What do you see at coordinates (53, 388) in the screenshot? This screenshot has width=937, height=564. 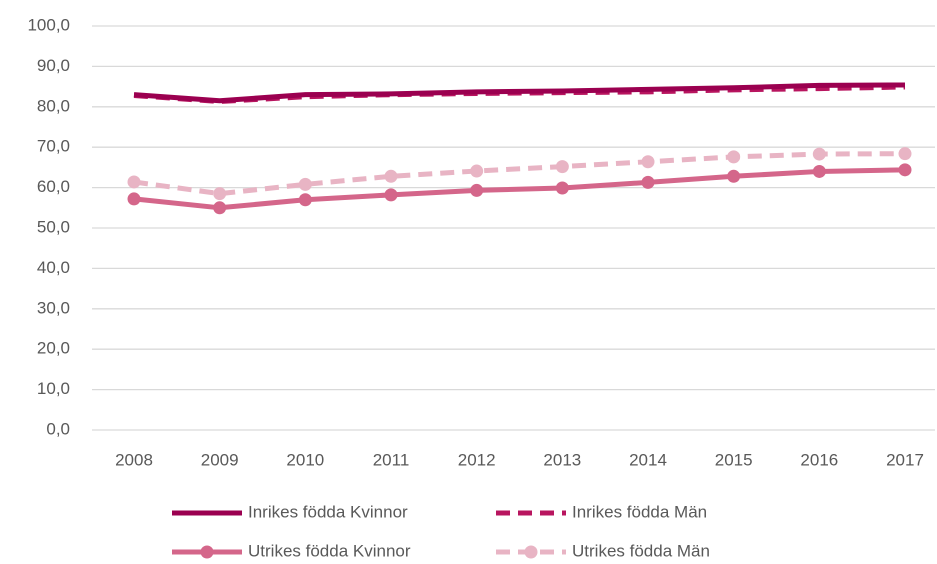 I see `y-tick-label: 10,0` at bounding box center [53, 388].